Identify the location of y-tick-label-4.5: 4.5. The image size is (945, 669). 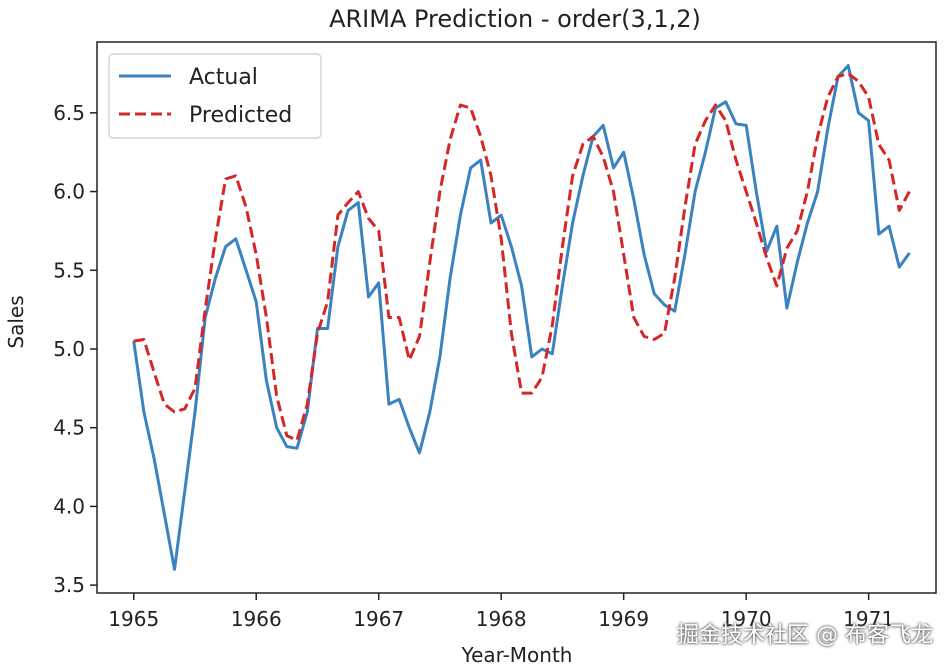
(69, 428).